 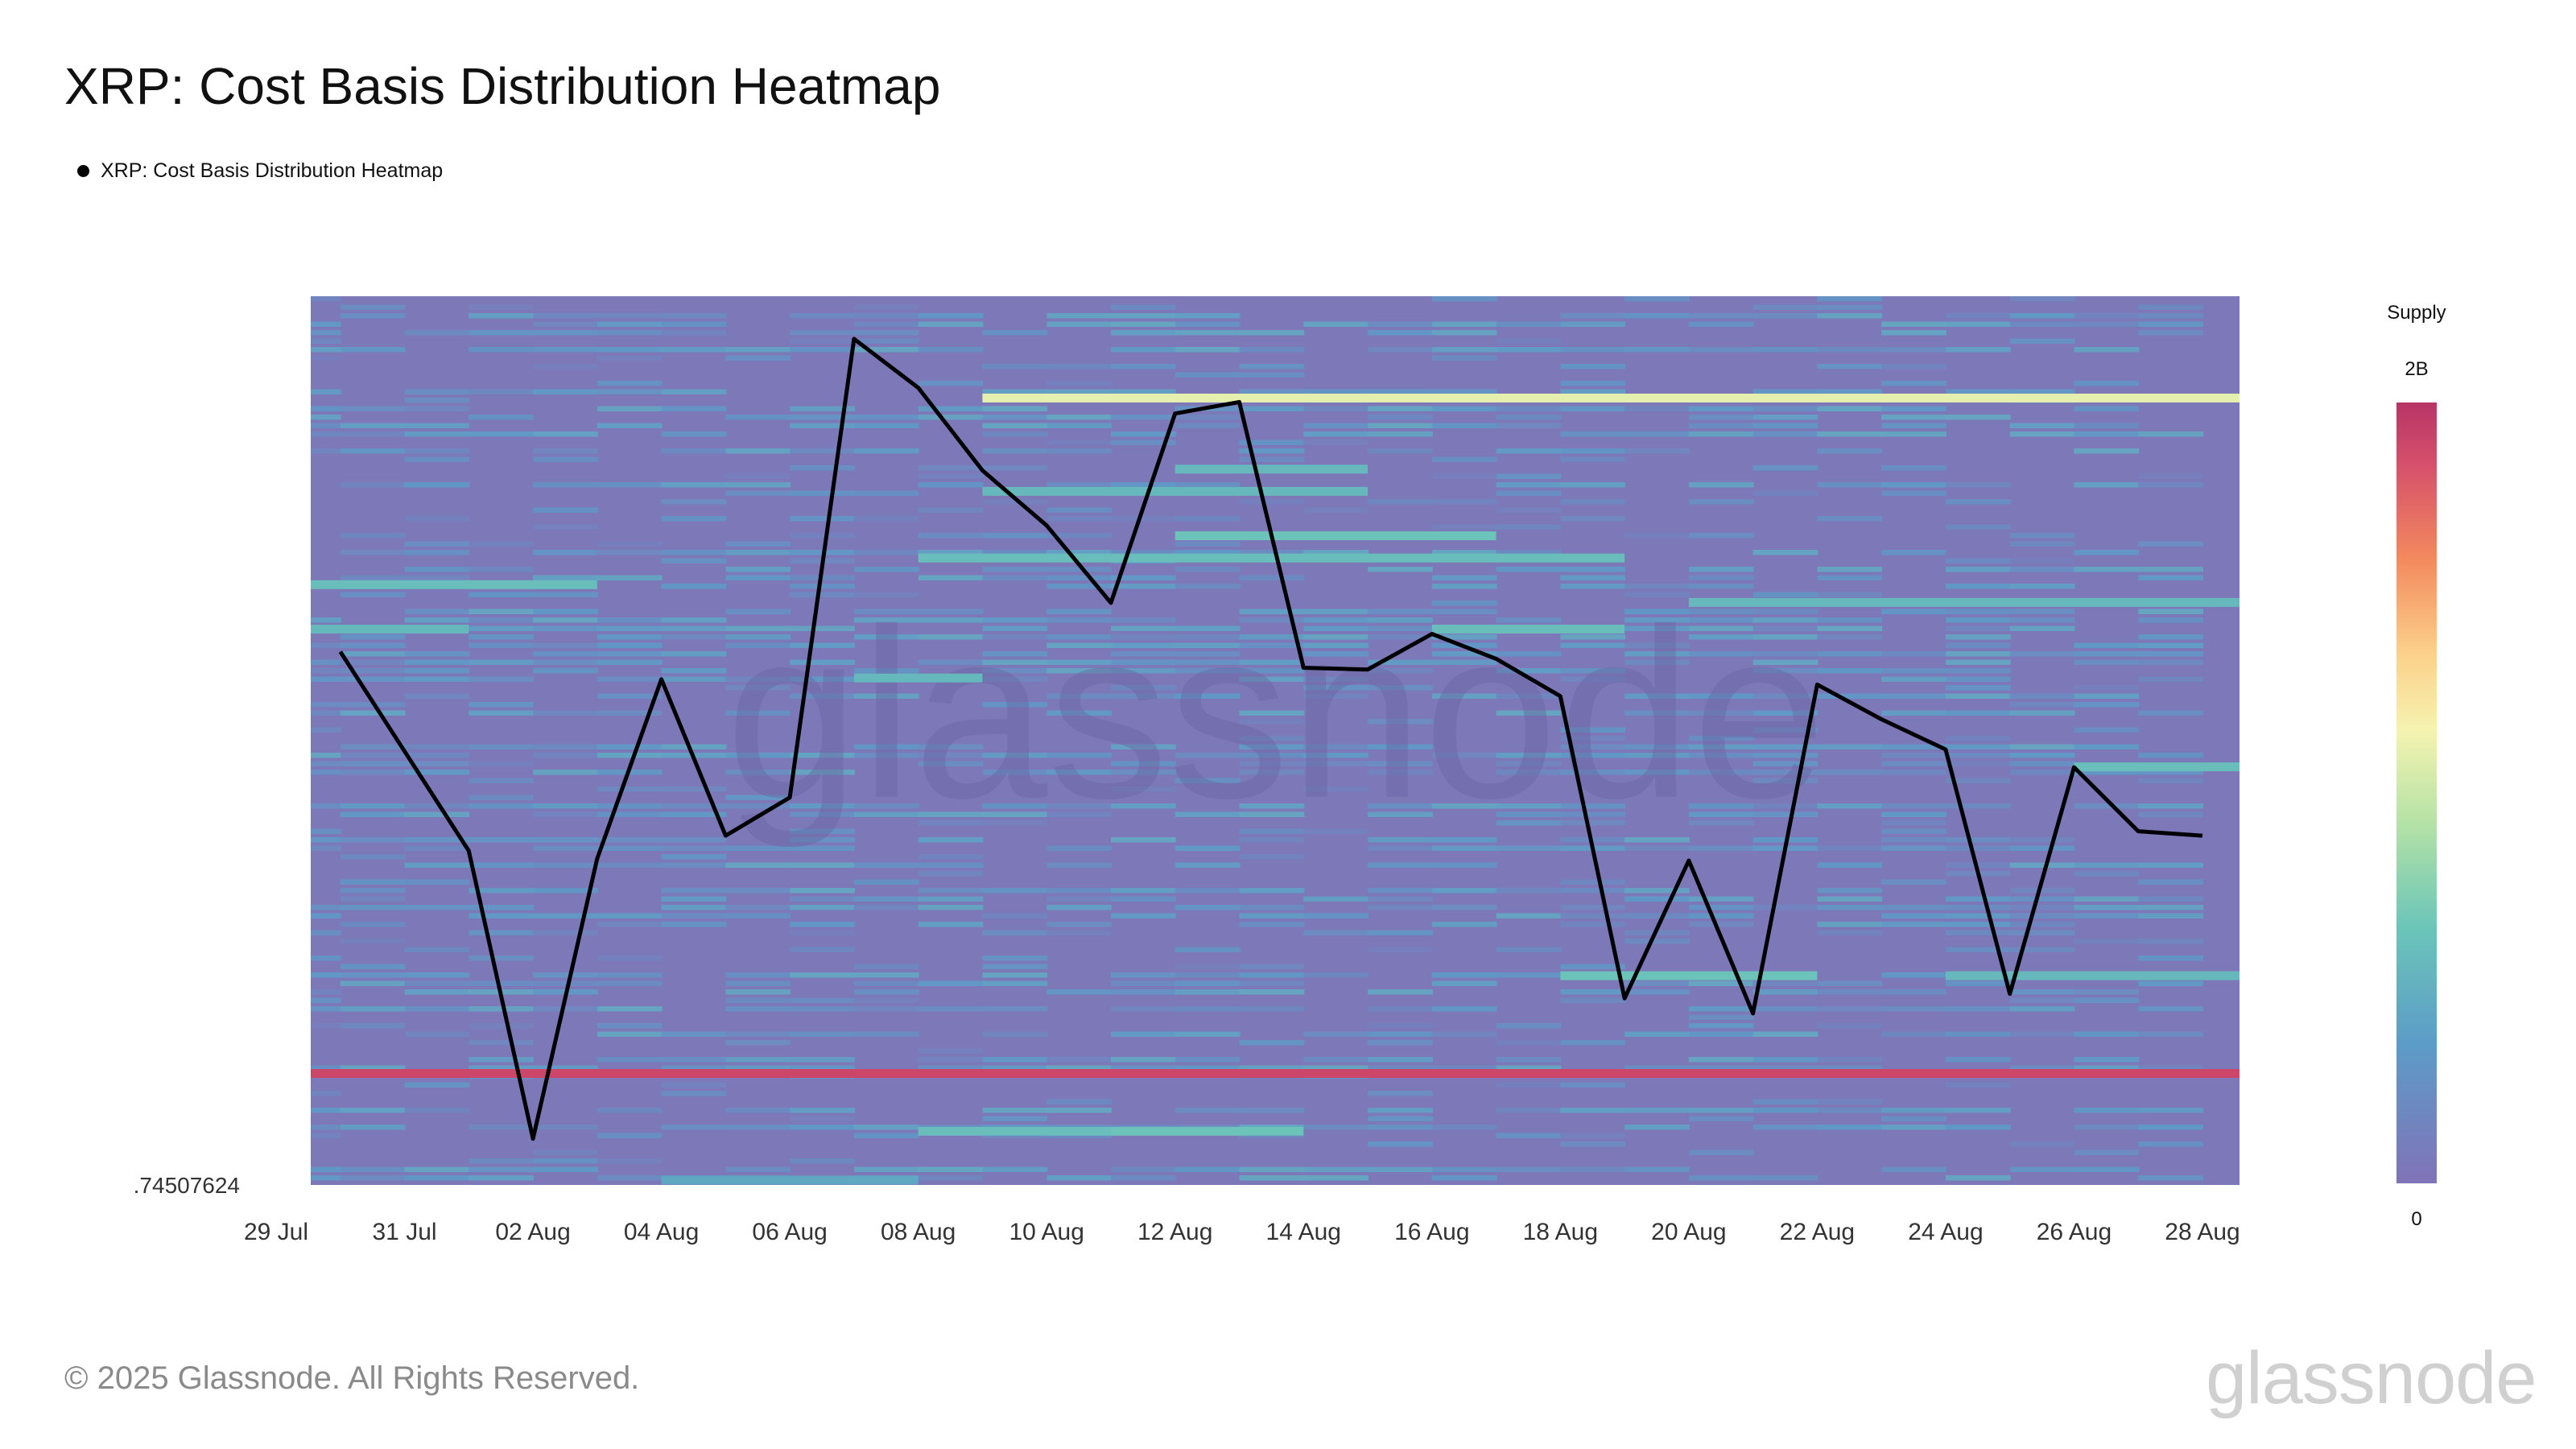 I want to click on footer-copyright: © 2025 Glassnode. All Rights Reserved., so click(x=352, y=1378).